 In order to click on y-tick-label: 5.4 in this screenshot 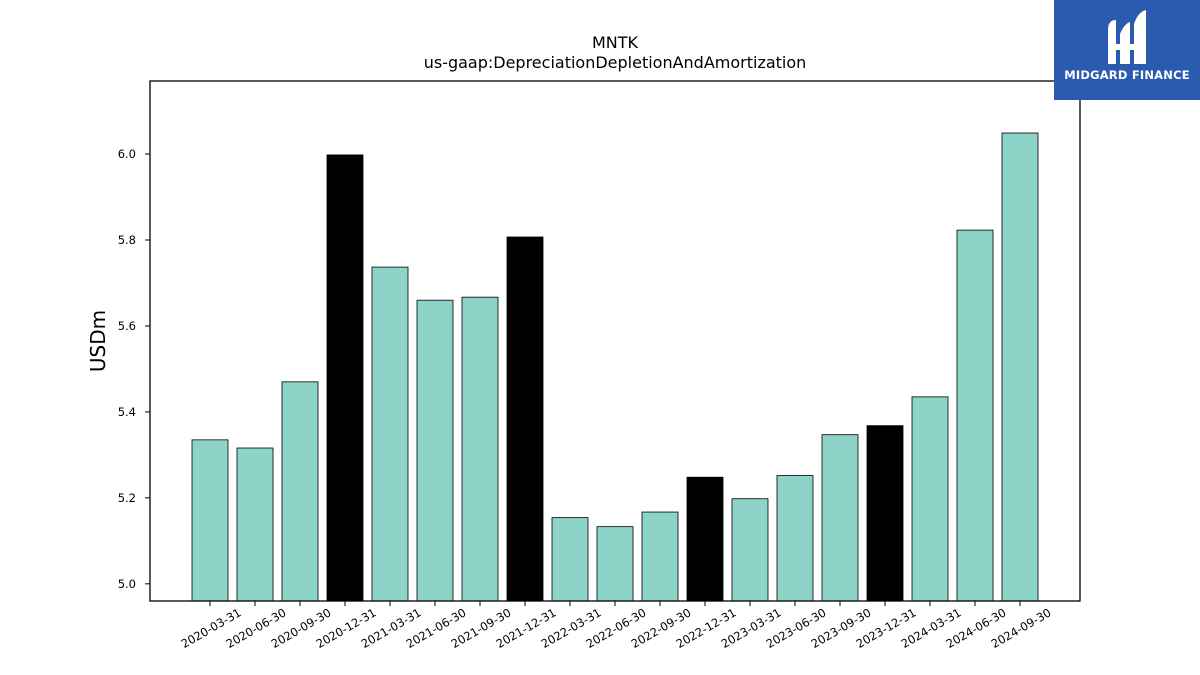, I will do `click(127, 412)`.